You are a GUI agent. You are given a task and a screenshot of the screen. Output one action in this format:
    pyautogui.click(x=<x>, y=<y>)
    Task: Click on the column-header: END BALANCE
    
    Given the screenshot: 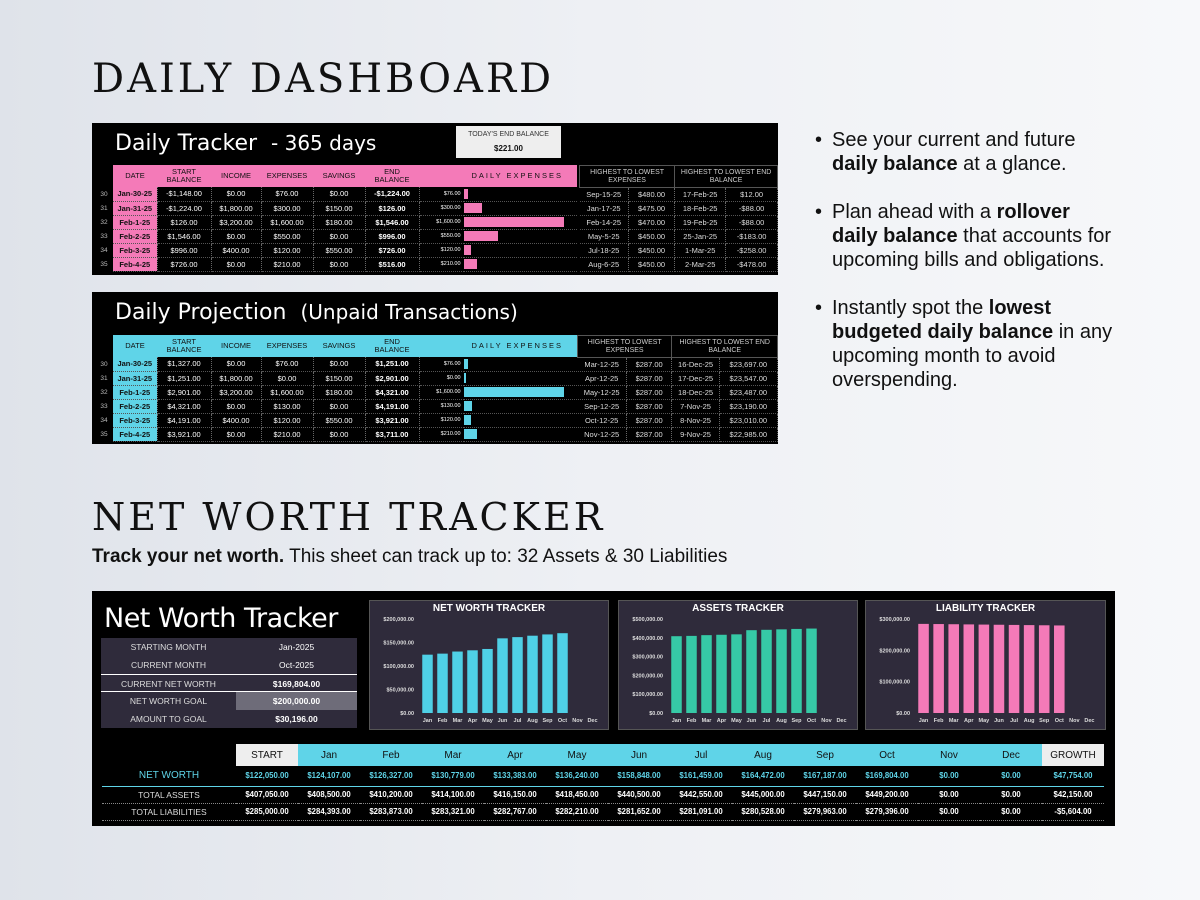 What is the action you would take?
    pyautogui.click(x=392, y=346)
    